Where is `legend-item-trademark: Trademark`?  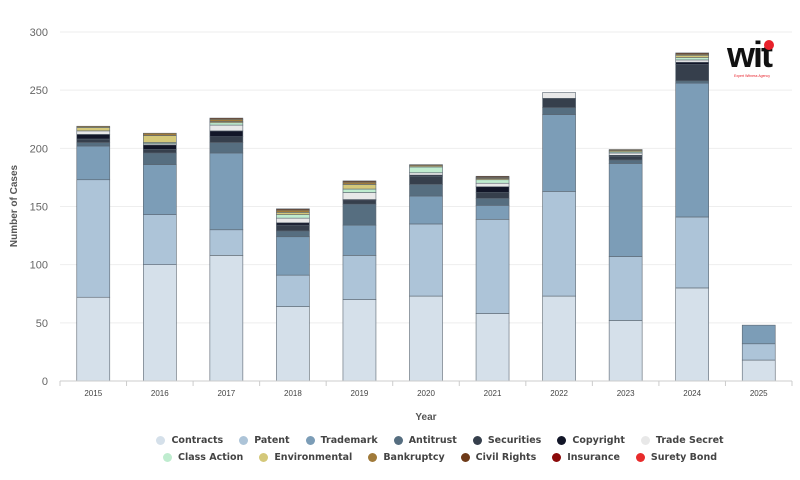 legend-item-trademark: Trademark is located at coordinates (341, 440).